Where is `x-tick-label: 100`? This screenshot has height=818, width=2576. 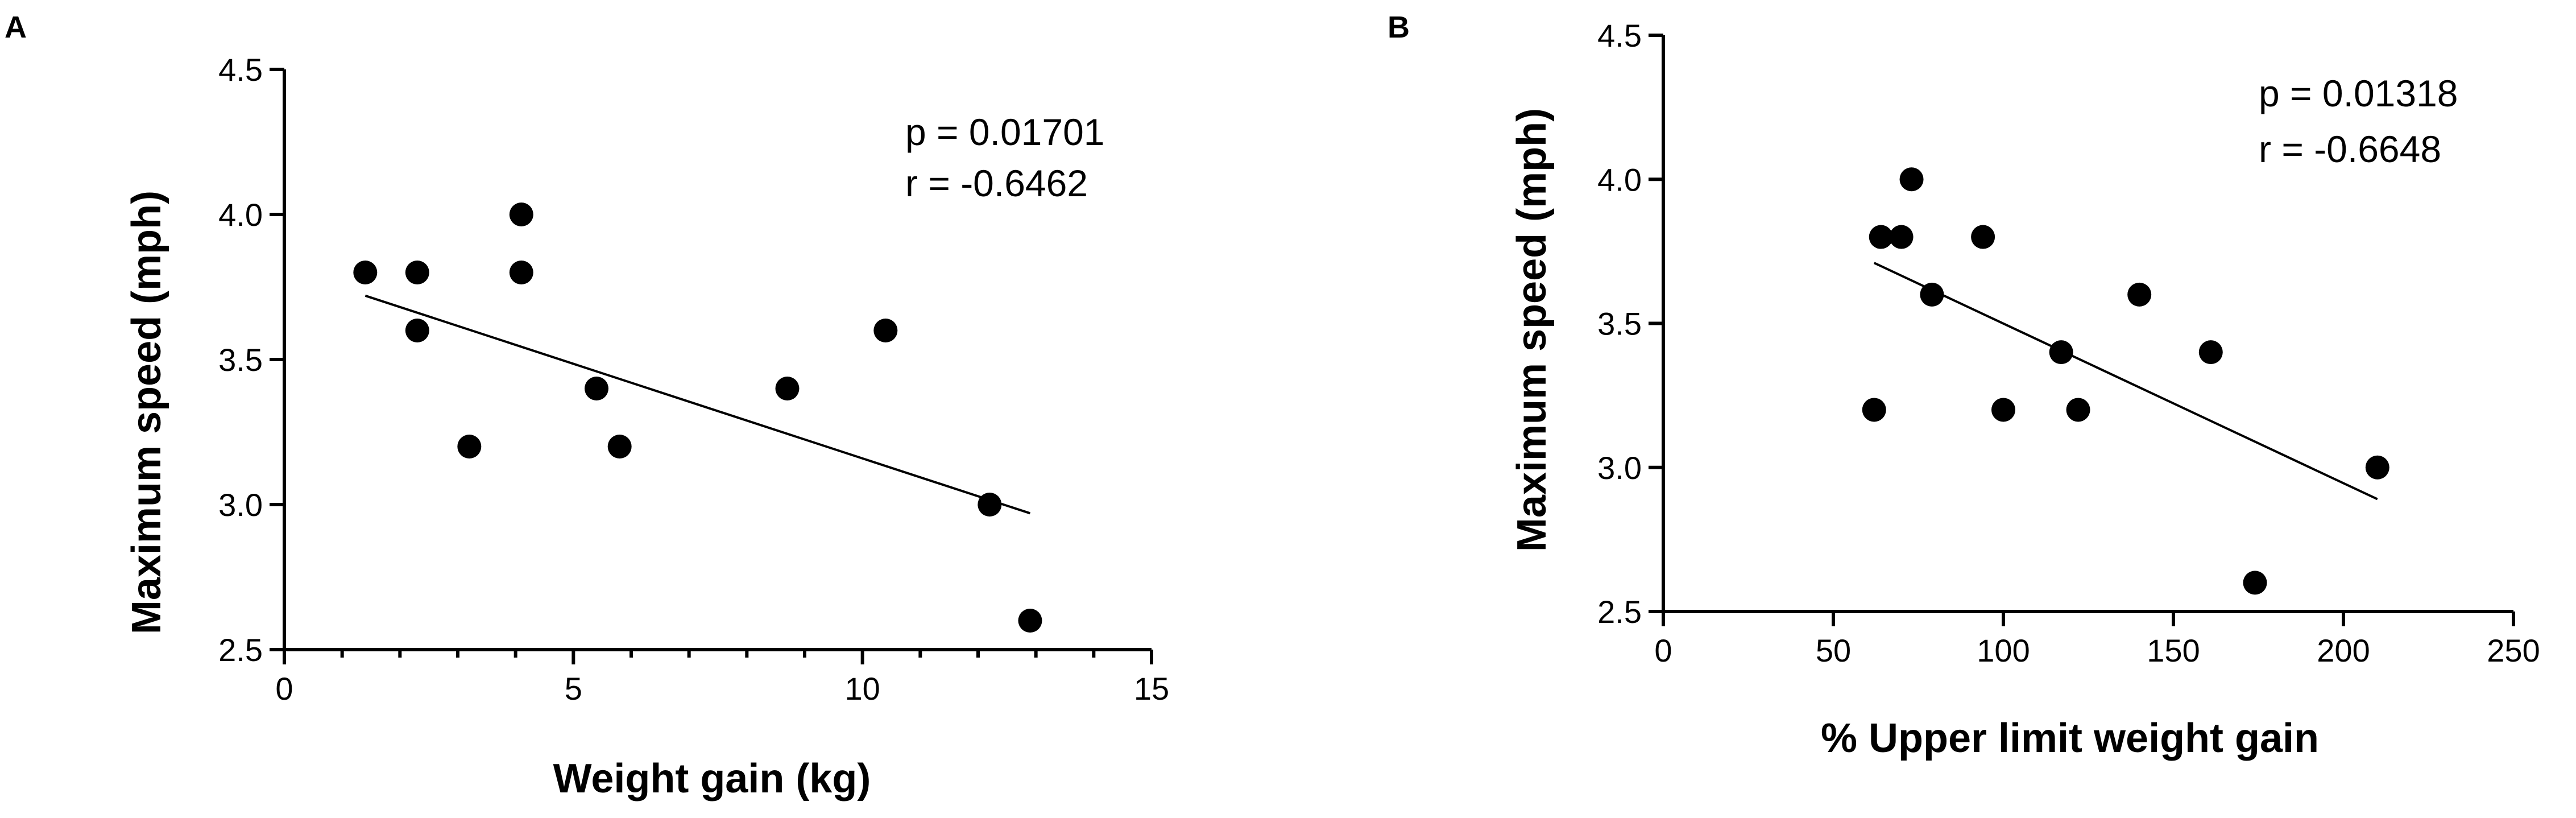
x-tick-label: 100 is located at coordinates (2003, 651).